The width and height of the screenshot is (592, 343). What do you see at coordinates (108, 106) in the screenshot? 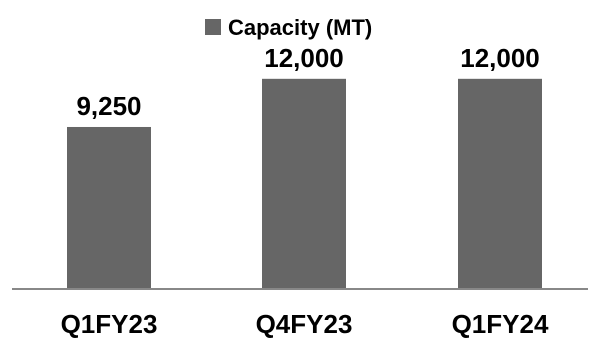
I see `data-label-q1fy23: 9,250` at bounding box center [108, 106].